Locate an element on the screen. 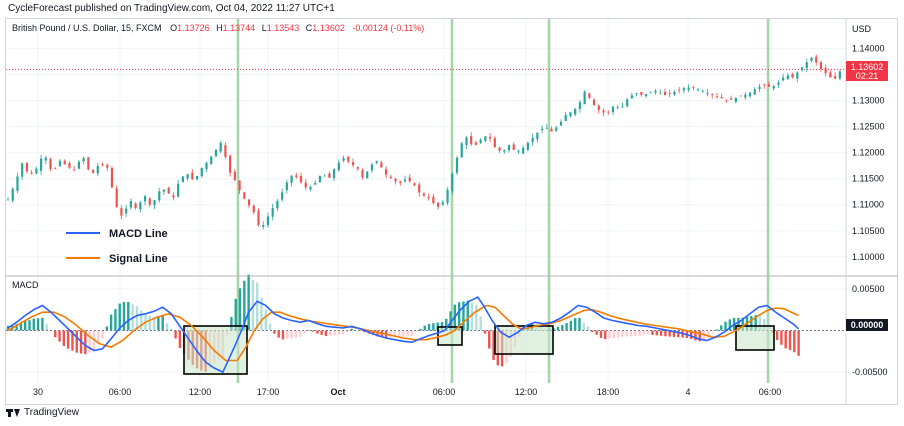 Image resolution: width=904 pixels, height=426 pixels. tradingview-logo-icon is located at coordinates (13, 413).